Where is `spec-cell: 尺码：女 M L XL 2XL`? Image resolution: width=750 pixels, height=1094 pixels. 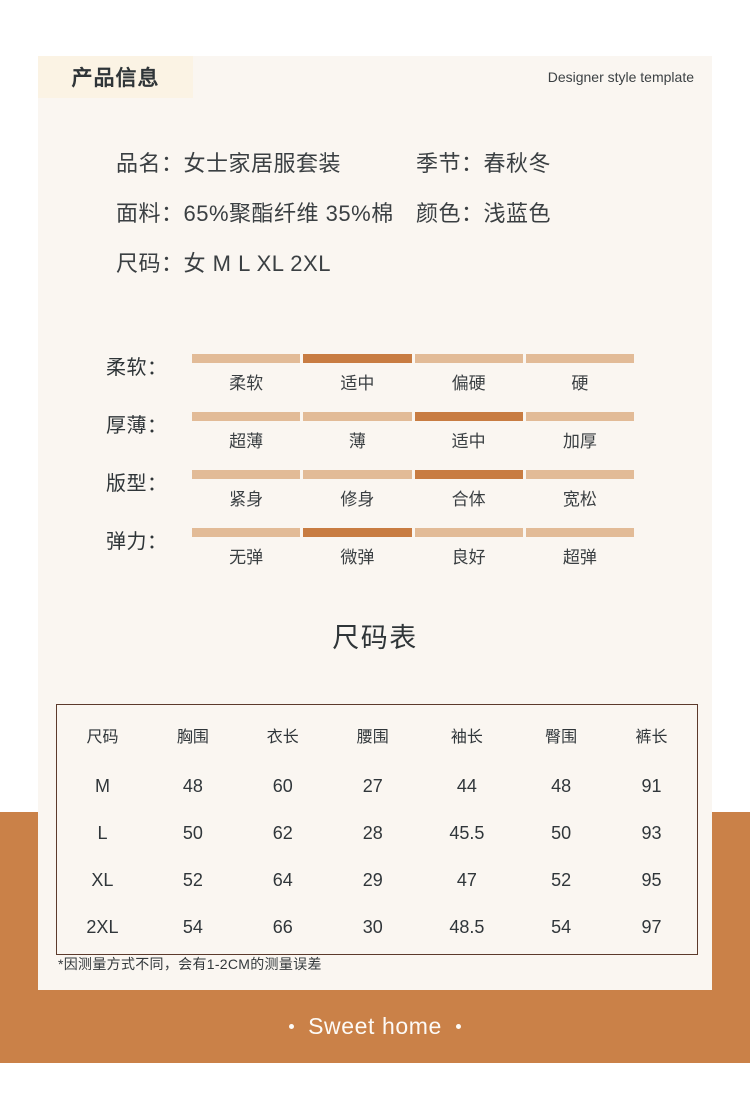
spec-cell: 尺码：女 M L XL 2XL is located at coordinates (203, 262).